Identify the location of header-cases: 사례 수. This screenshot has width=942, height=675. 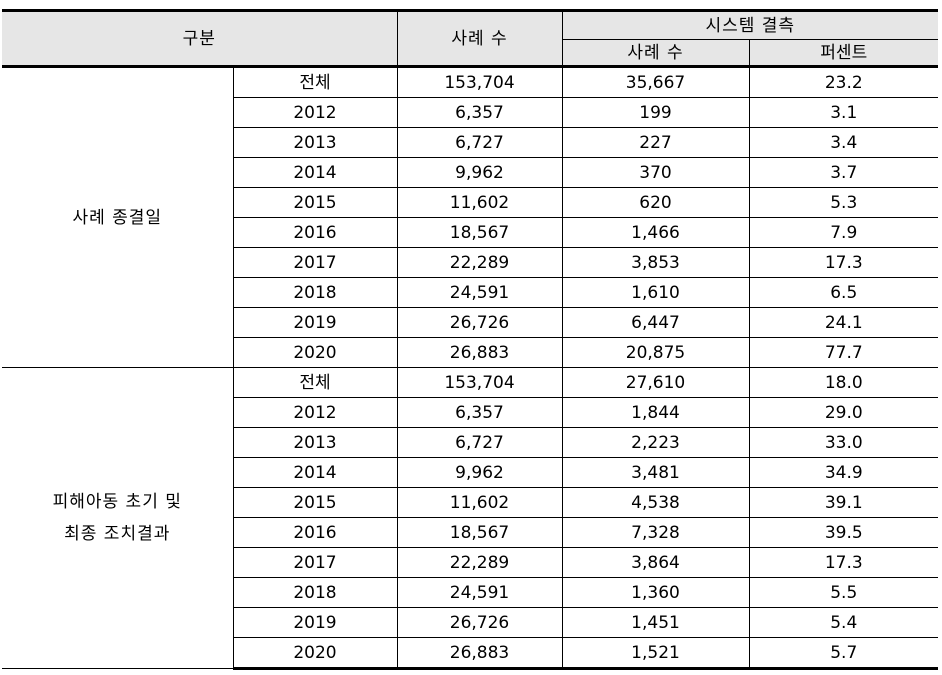
(479, 38).